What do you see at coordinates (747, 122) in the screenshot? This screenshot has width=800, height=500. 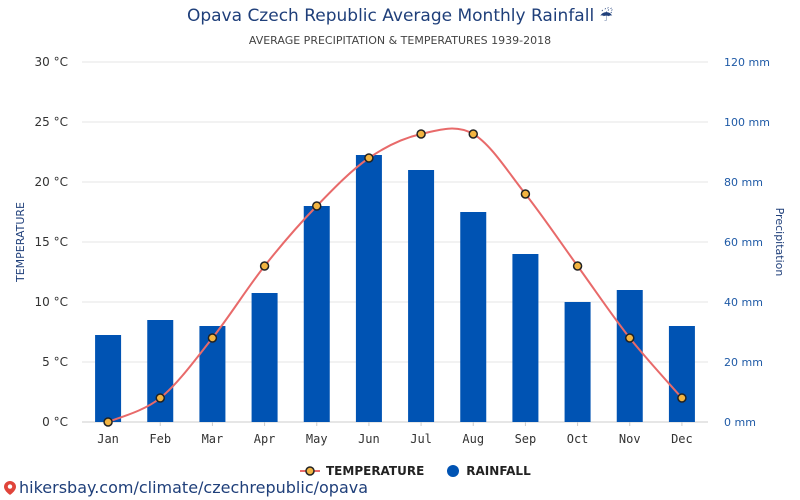 I see `y-tick-right: 100 mm` at bounding box center [747, 122].